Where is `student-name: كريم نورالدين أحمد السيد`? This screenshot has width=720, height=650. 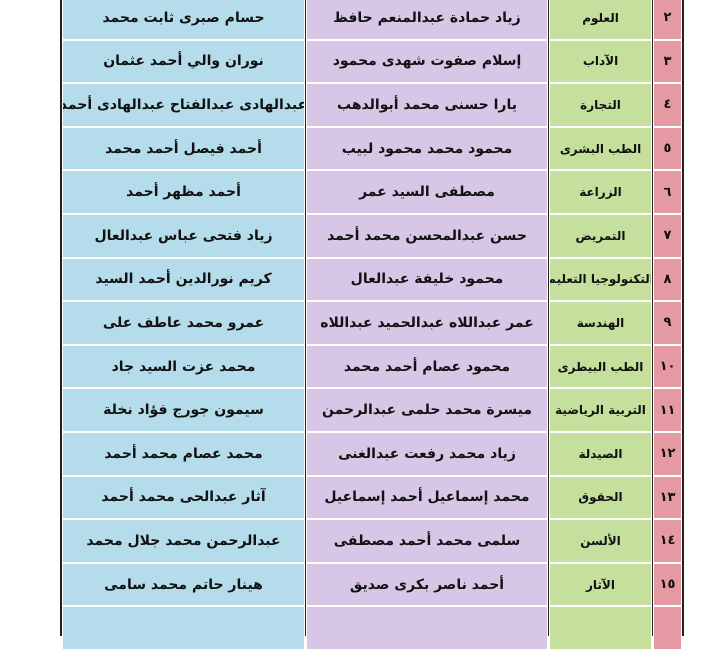 student-name: كريم نورالدين أحمد السيد is located at coordinates (183, 279).